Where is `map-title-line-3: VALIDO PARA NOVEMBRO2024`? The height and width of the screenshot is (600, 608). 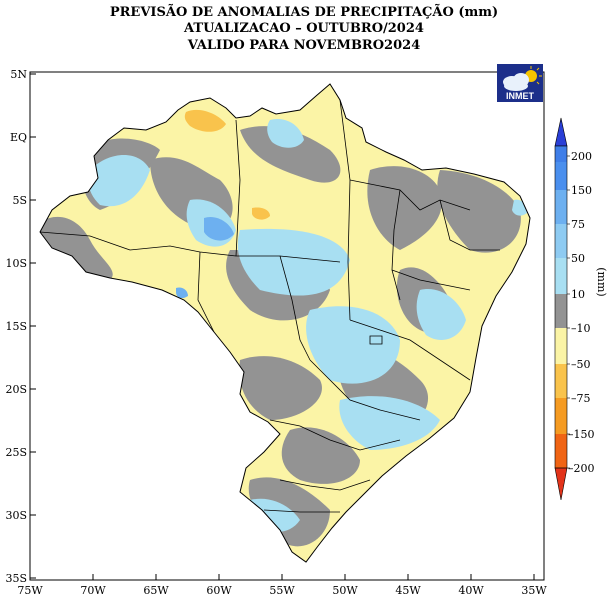
map-title-line-3: VALIDO PARA NOVEMBRO2024 is located at coordinates (304, 45).